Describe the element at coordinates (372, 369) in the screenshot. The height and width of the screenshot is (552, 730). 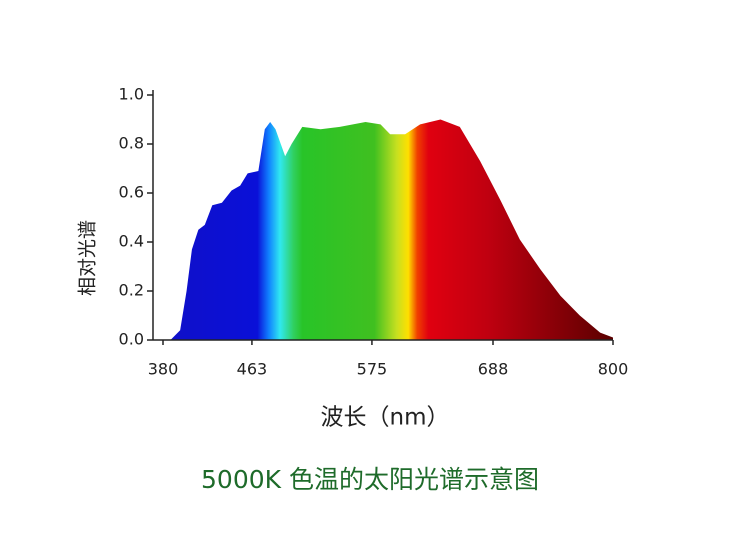
I see `x-tick-label: 575` at that location.